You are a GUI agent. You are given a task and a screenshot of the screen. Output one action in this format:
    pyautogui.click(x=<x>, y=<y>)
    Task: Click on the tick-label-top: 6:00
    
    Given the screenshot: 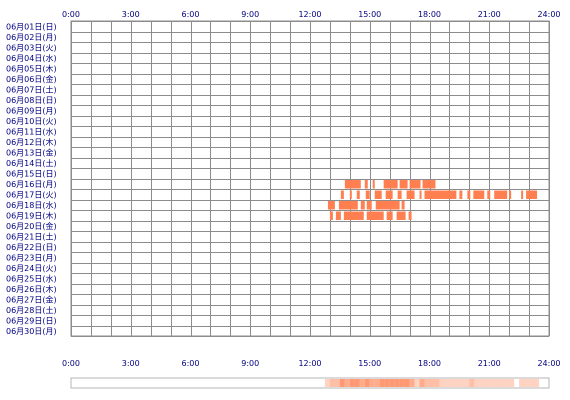 What is the action you would take?
    pyautogui.click(x=191, y=14)
    